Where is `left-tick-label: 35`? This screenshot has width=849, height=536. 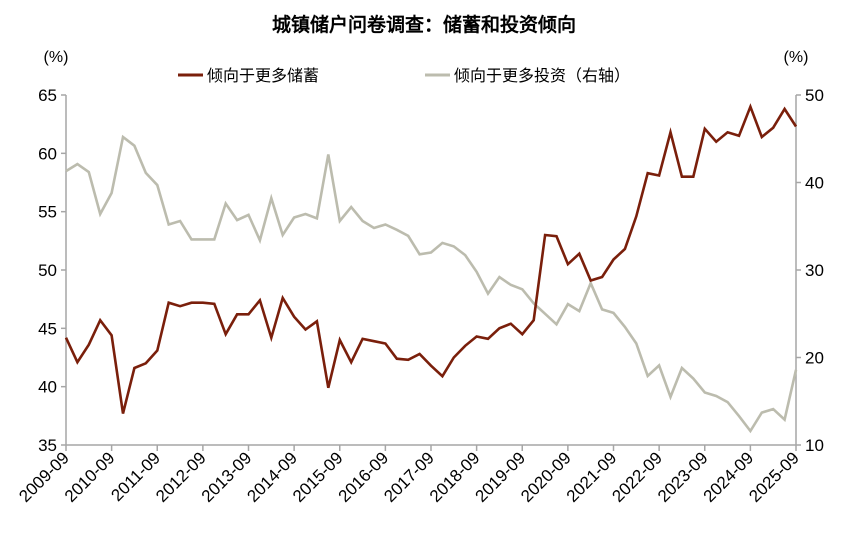
left-tick-label: 35 is located at coordinates (47, 445).